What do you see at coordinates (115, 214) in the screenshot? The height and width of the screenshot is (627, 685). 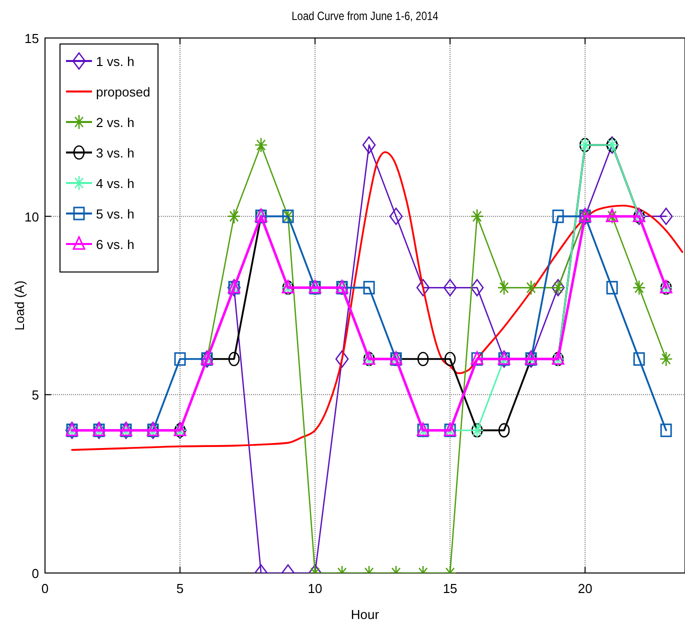 I see `legend-label: 5 vs. h` at bounding box center [115, 214].